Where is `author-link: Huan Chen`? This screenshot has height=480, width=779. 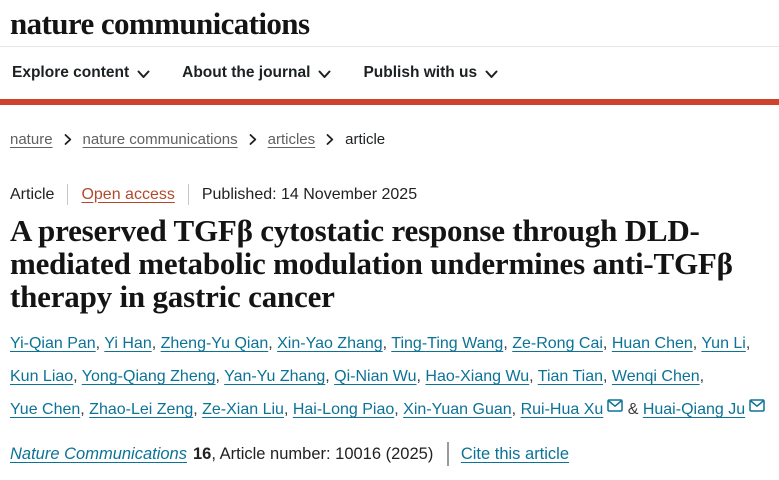
author-link: Huan Chen is located at coordinates (652, 343).